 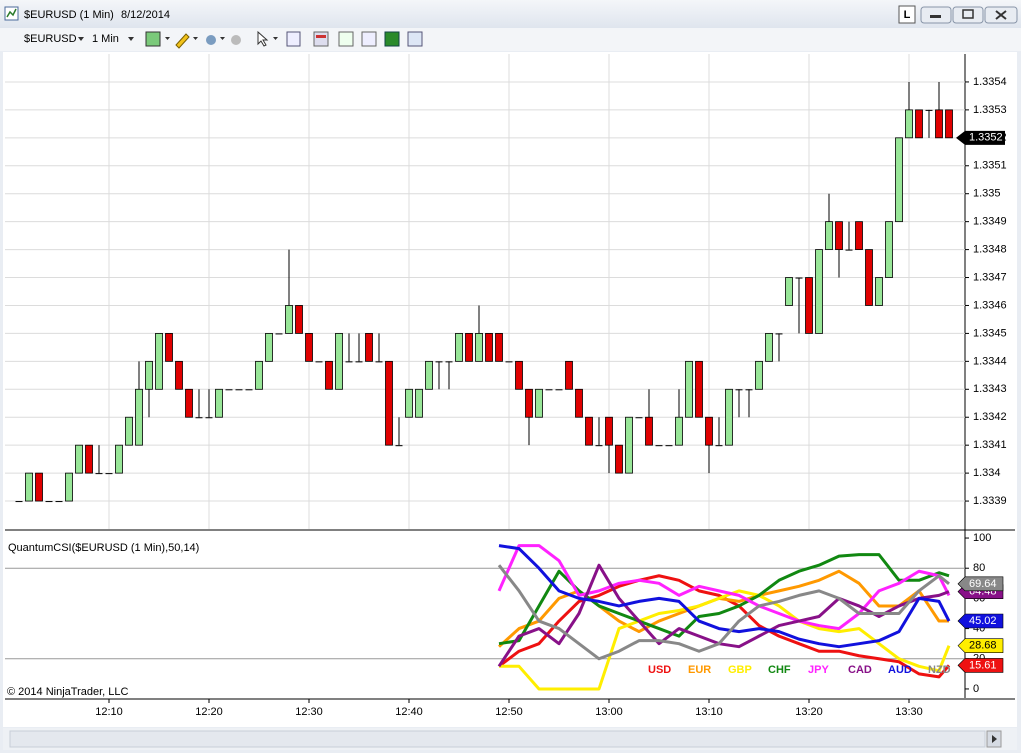 I want to click on value-tag-label: 15.61, so click(x=983, y=665).